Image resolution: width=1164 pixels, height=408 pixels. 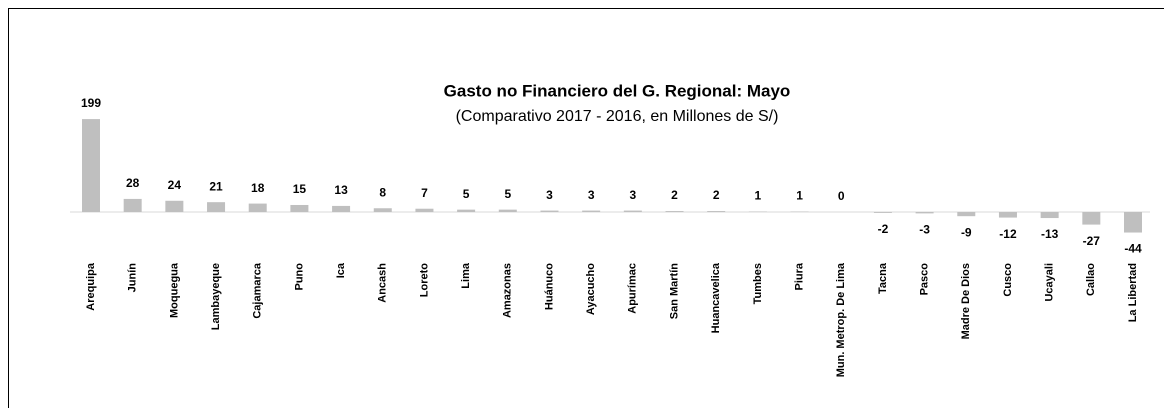 I want to click on x-tick-label: Huánuco, so click(x=549, y=286).